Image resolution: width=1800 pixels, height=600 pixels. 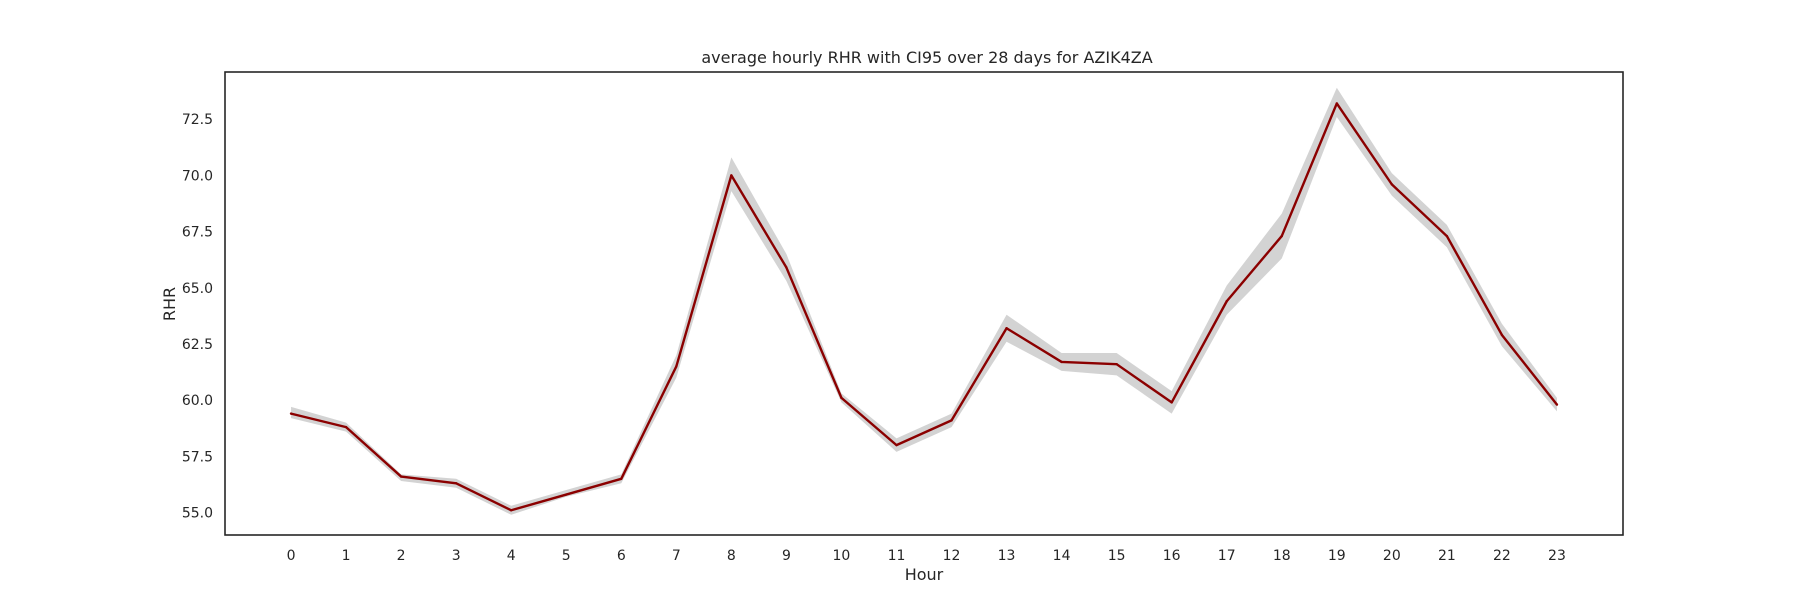 I want to click on x-tick-label: 11, so click(x=897, y=556).